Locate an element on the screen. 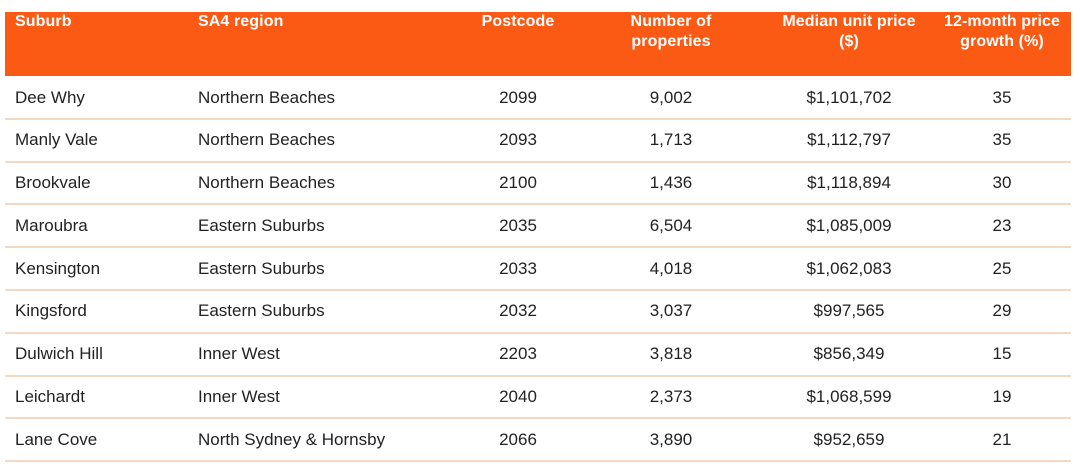  cell-median-unit-price: $1,085,009 is located at coordinates (849, 225).